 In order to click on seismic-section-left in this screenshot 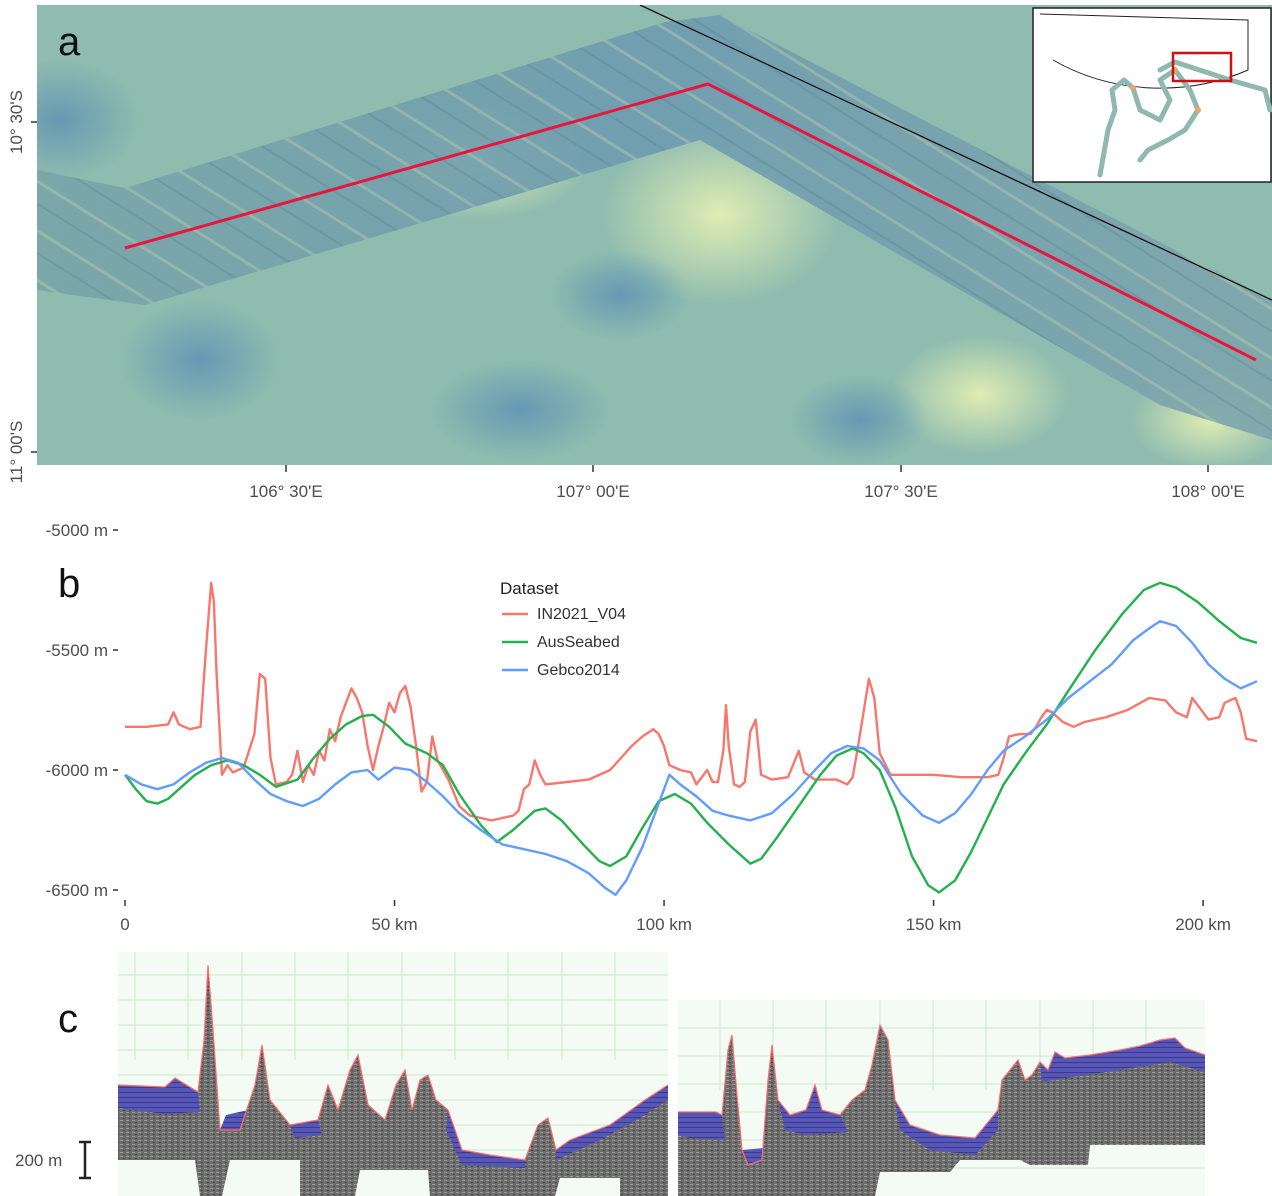, I will do `click(393, 1074)`.